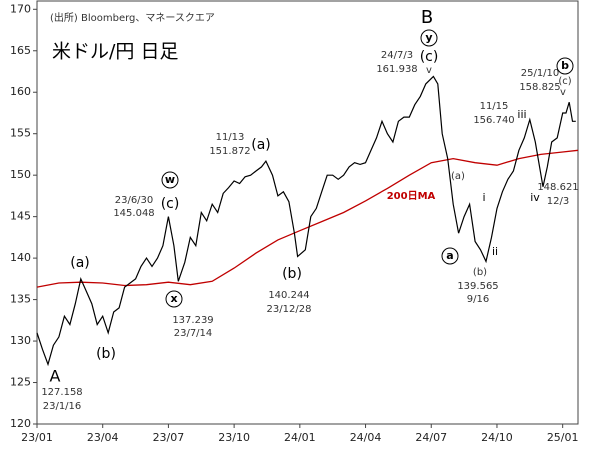  I want to click on annotation: 145.048, so click(133, 213).